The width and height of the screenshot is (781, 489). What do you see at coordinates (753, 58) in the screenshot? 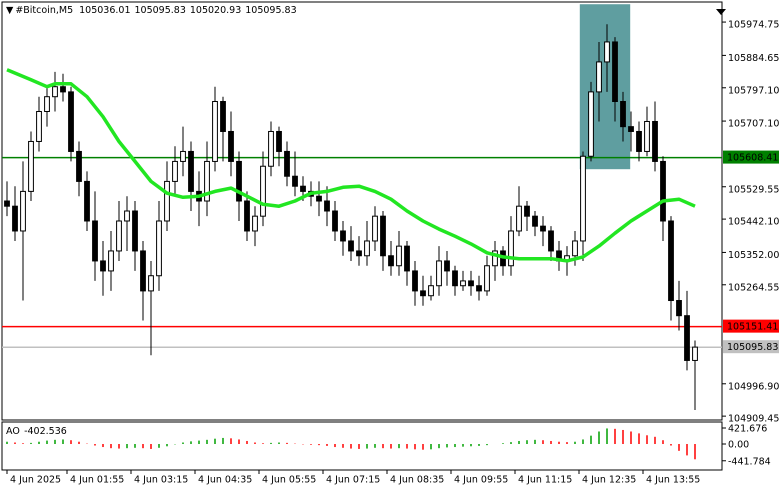
I see `y-tick-label: 105884.65` at bounding box center [753, 58].